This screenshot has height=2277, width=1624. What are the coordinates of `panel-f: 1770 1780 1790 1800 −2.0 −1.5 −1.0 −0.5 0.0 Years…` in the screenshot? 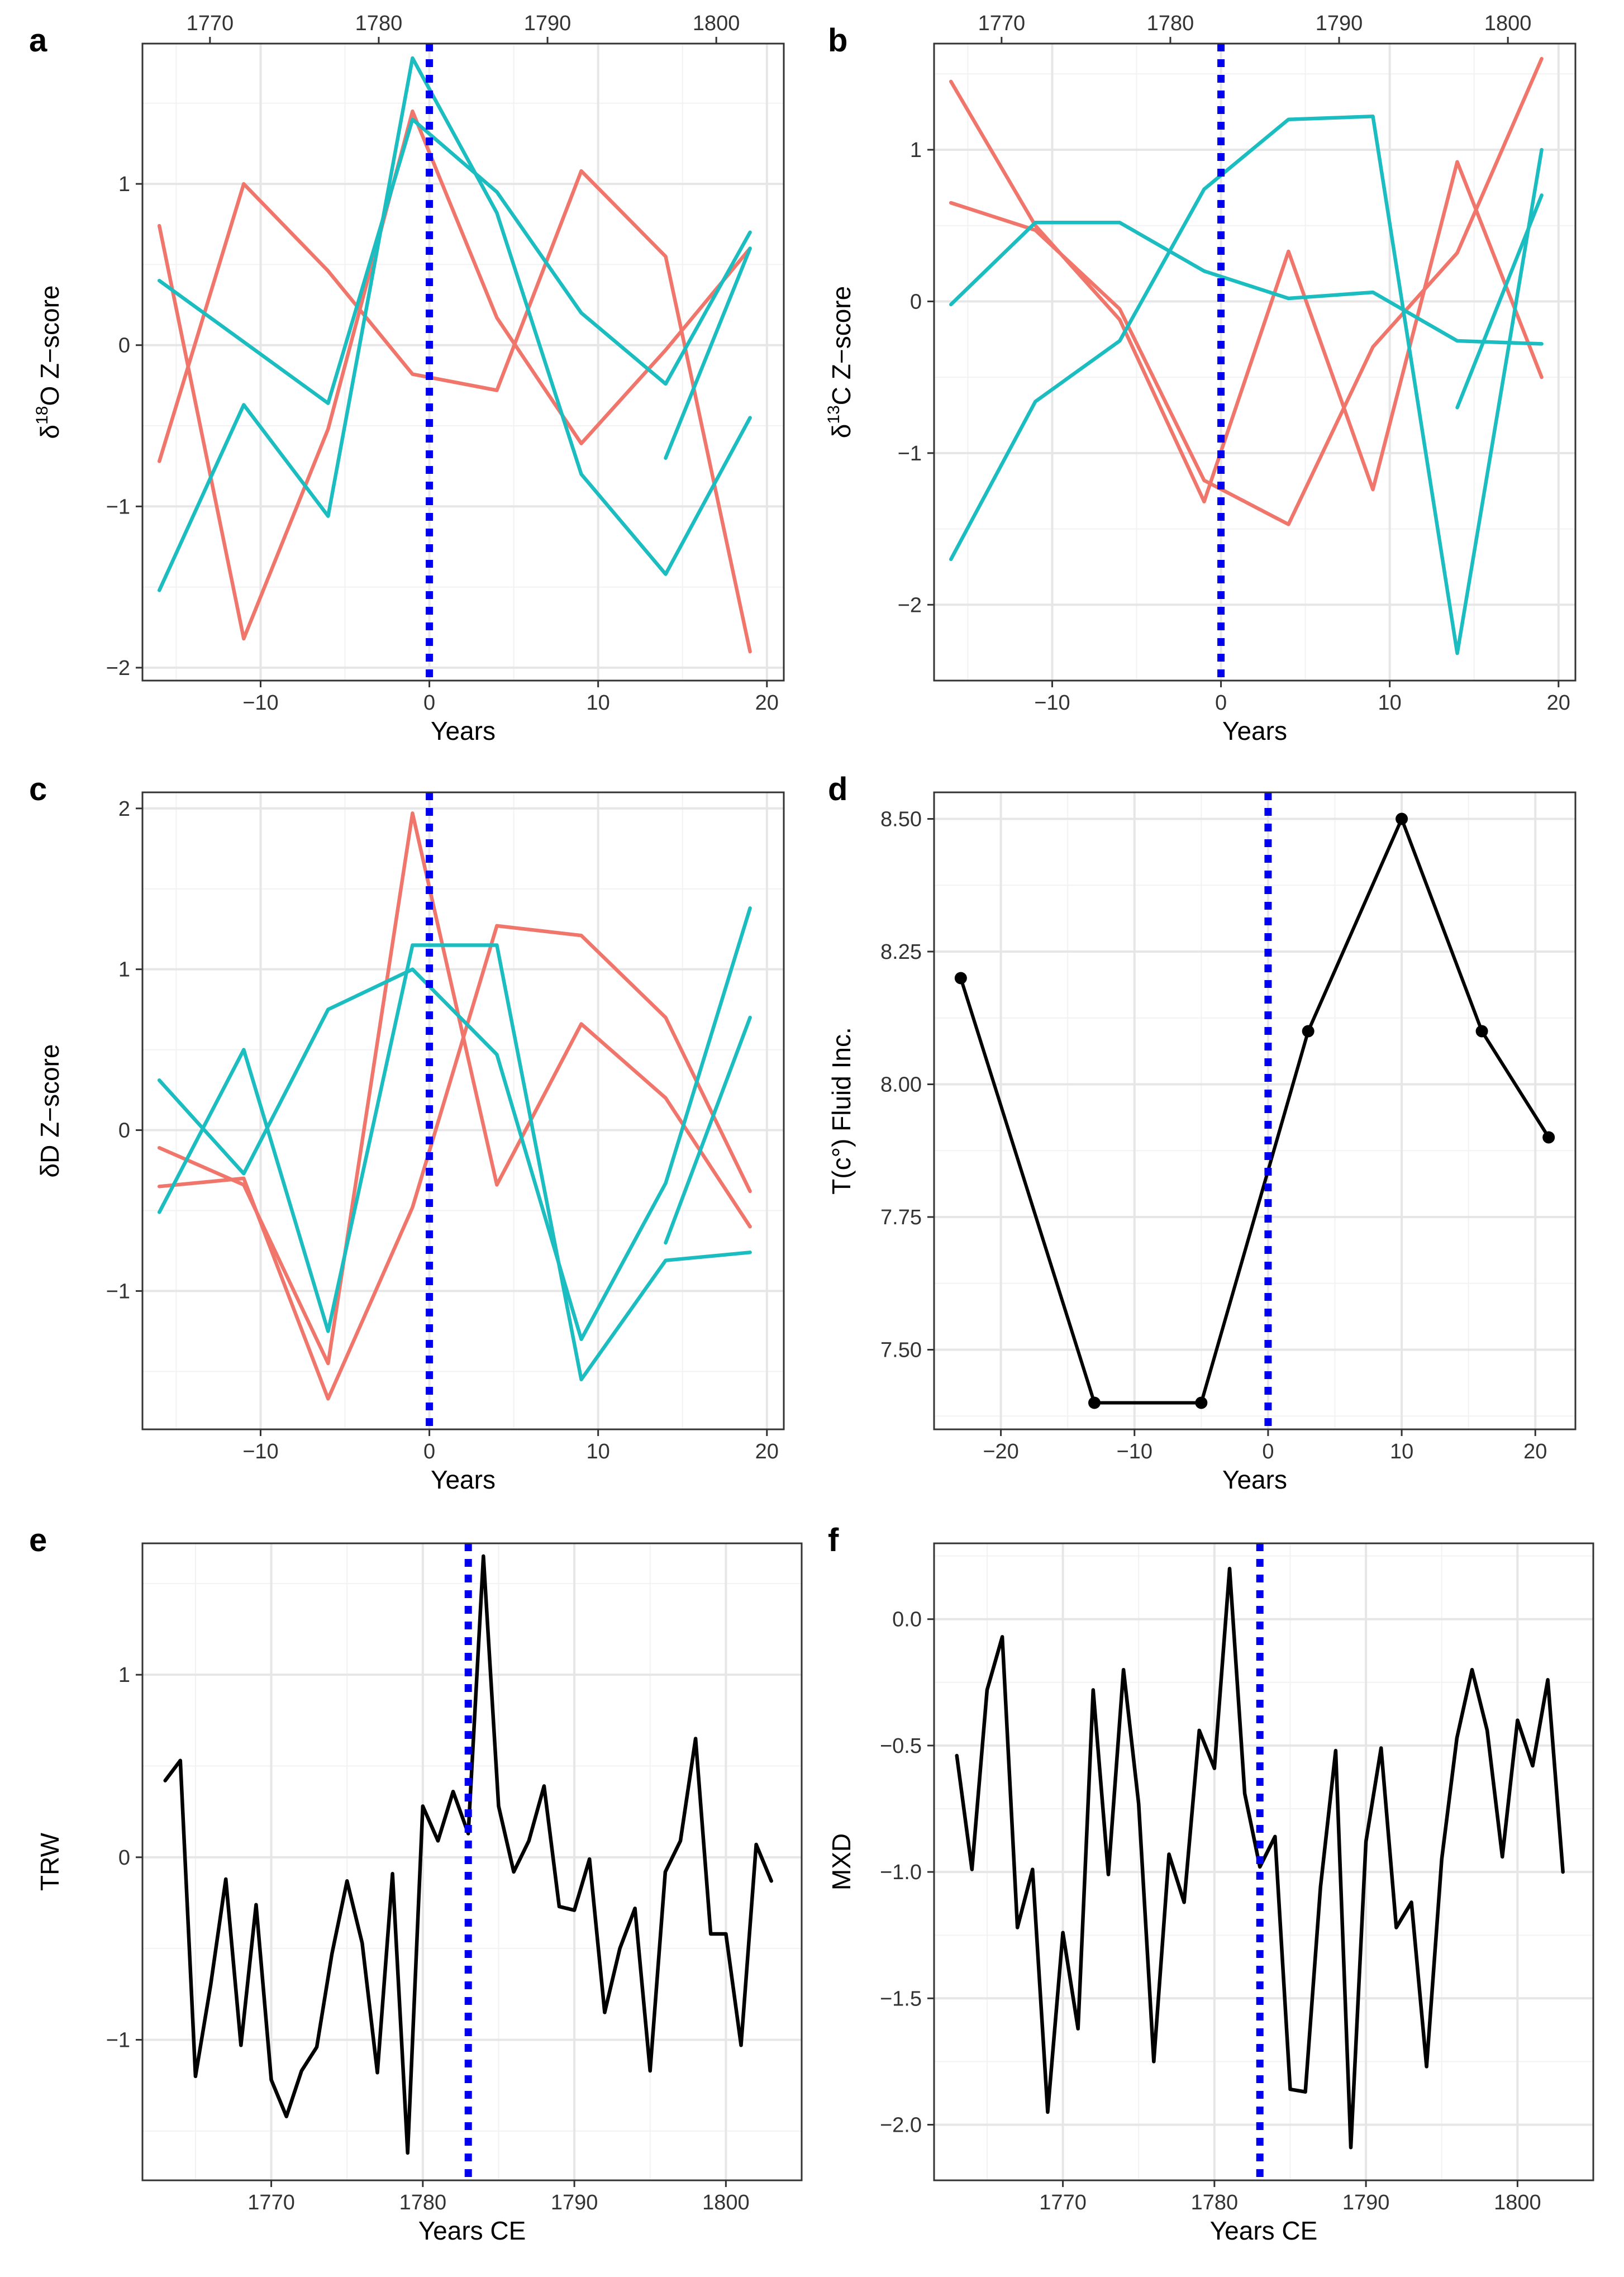 It's located at (1210, 1883).